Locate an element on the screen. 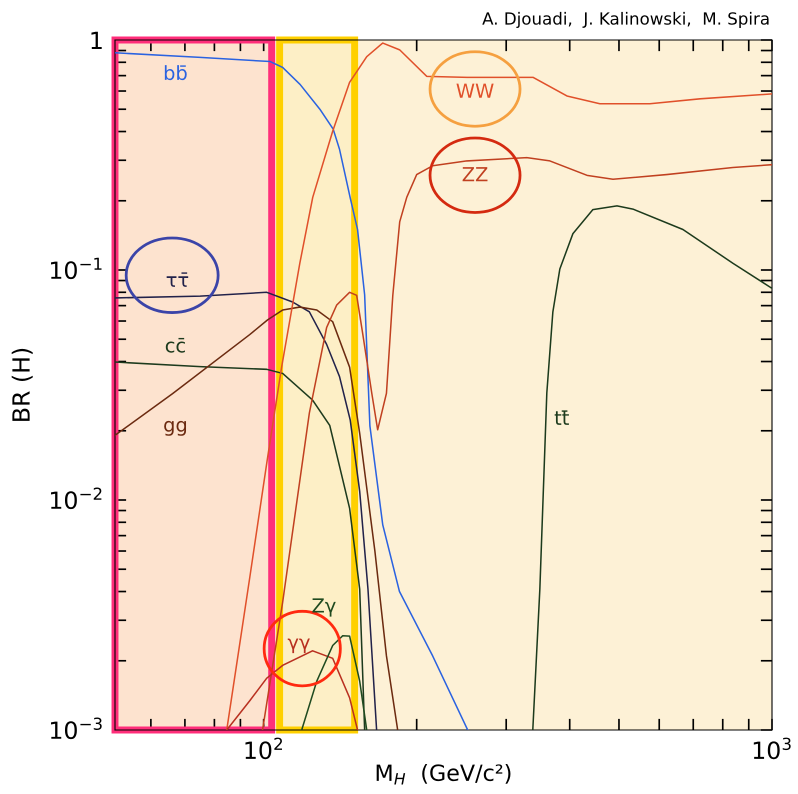 This screenshot has height=794, width=798. x-axis-title: M$_{H}$ (GeV/c²) is located at coordinates (443, 774).